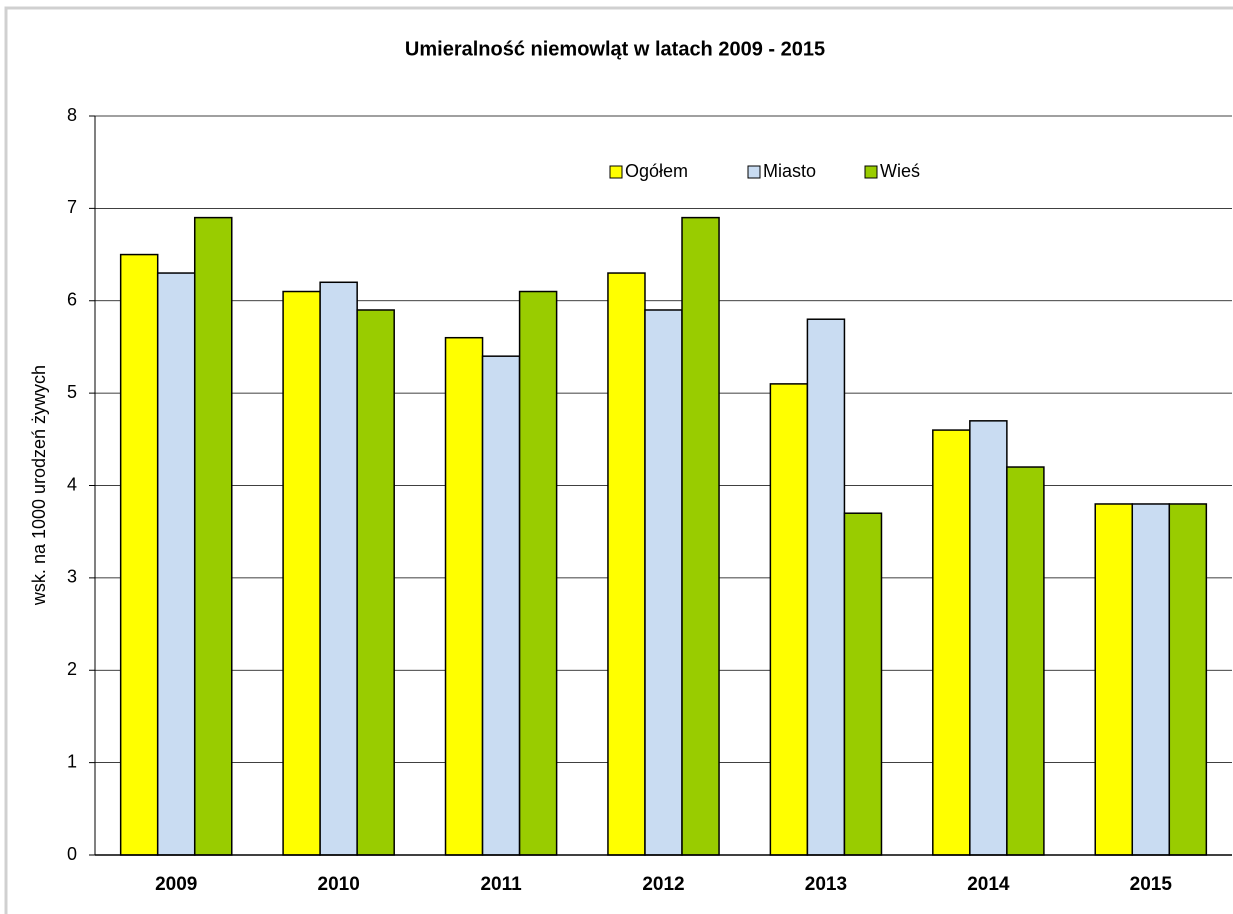 The height and width of the screenshot is (914, 1233). I want to click on y-tick-label: 1, so click(72, 761).